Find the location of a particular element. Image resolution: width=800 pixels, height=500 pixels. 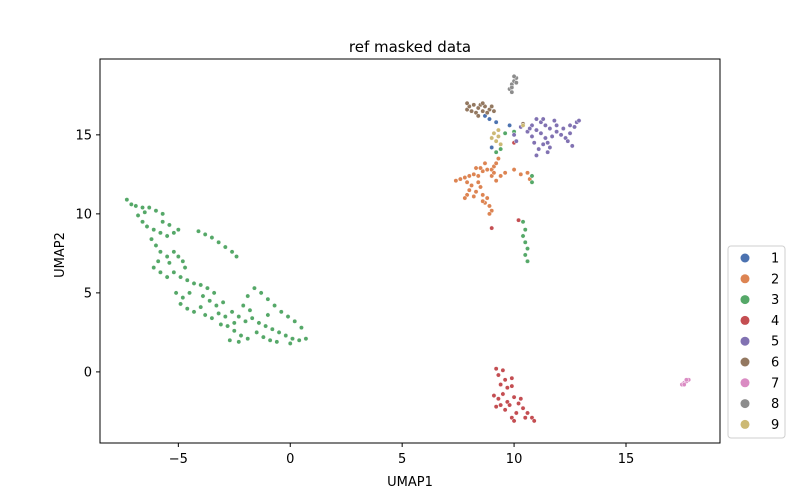

y-tick-label: 10 is located at coordinates (83, 214).